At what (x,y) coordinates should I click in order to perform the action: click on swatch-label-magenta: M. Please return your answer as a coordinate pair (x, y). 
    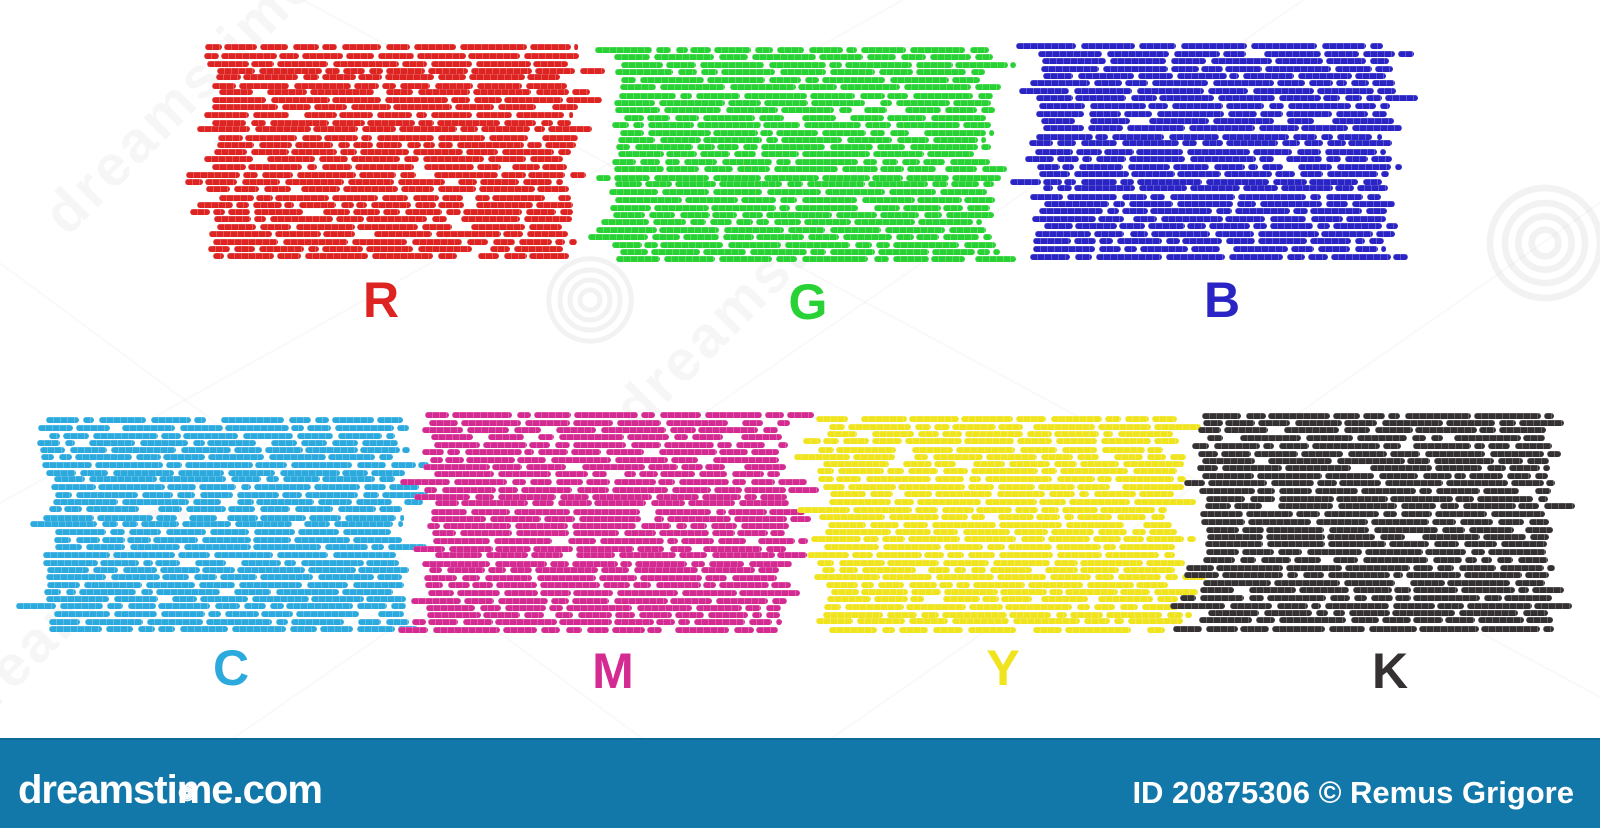
    Looking at the image, I should click on (613, 671).